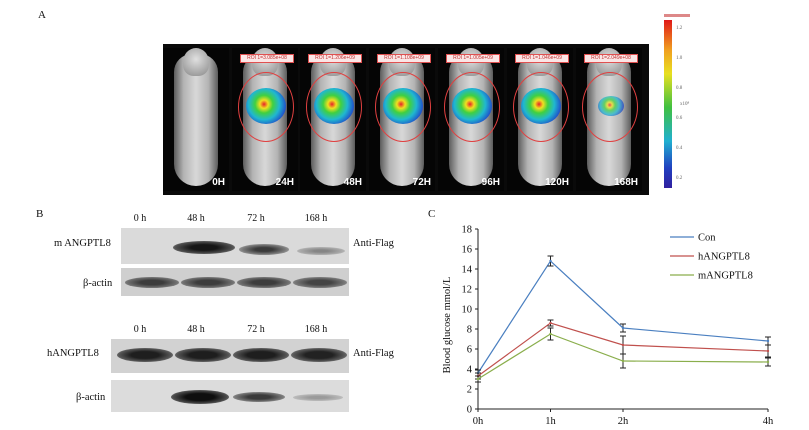 This screenshot has width=809, height=430. Describe the element at coordinates (469, 350) in the screenshot. I see `y-tick-label: 6` at that location.